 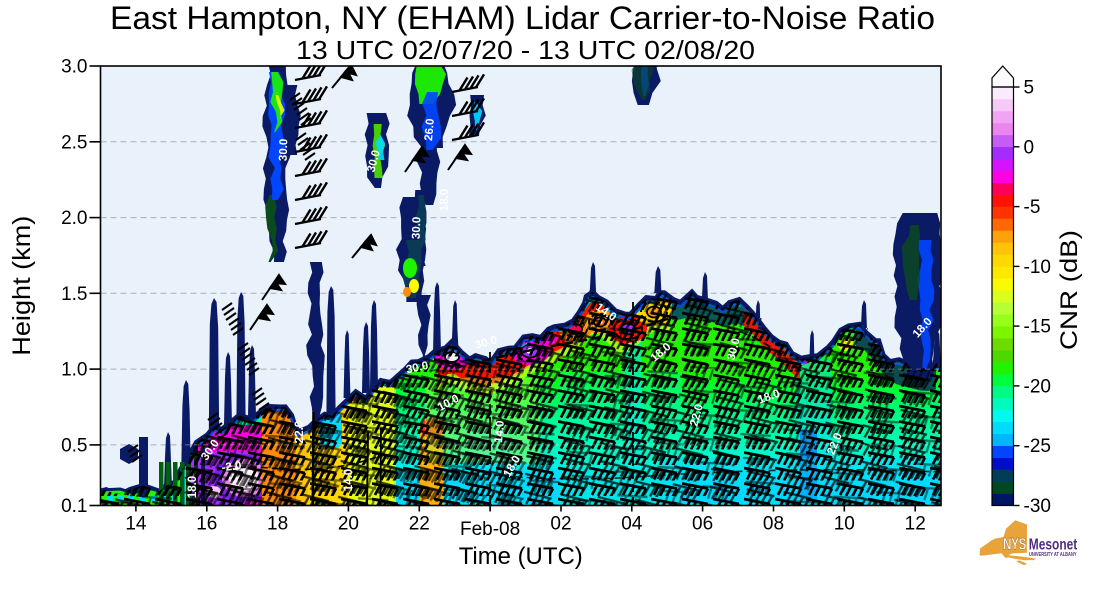 I want to click on svg-text: 20, so click(x=348, y=524).